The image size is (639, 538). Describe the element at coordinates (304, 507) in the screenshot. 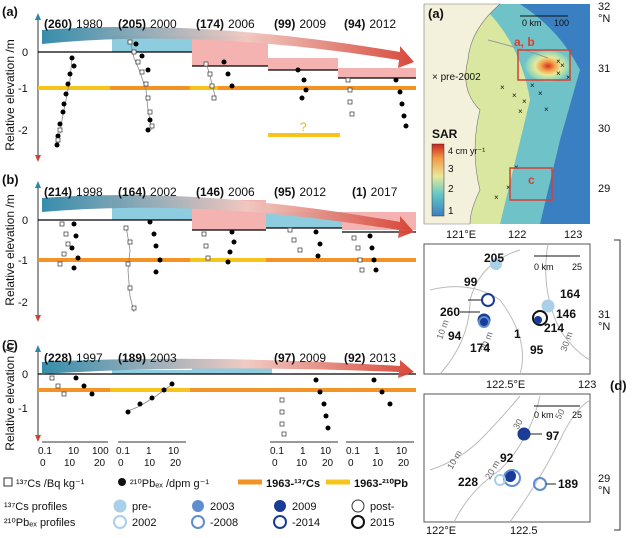

I see `svg-text: 2009` at that location.